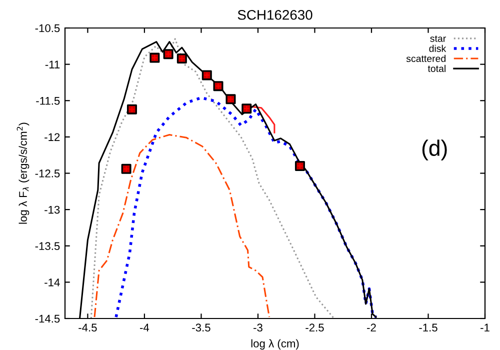 This screenshot has height=350, width=500. I want to click on legend-label: star, so click(438, 39).